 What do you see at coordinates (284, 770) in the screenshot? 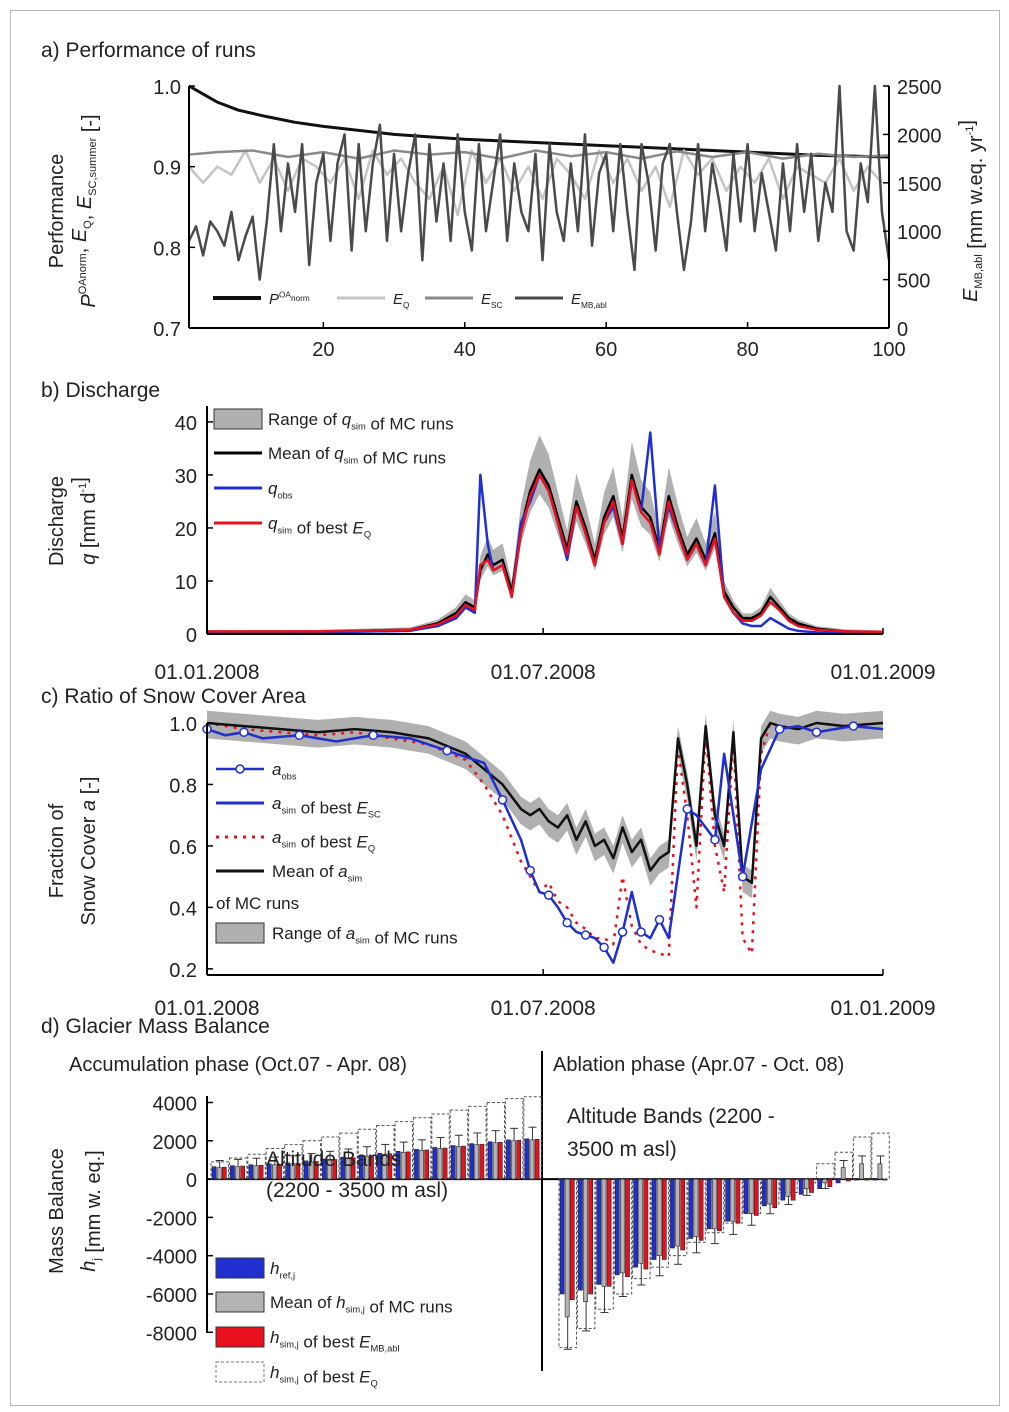
I see `legend-aobs-label: aobs` at bounding box center [284, 770].